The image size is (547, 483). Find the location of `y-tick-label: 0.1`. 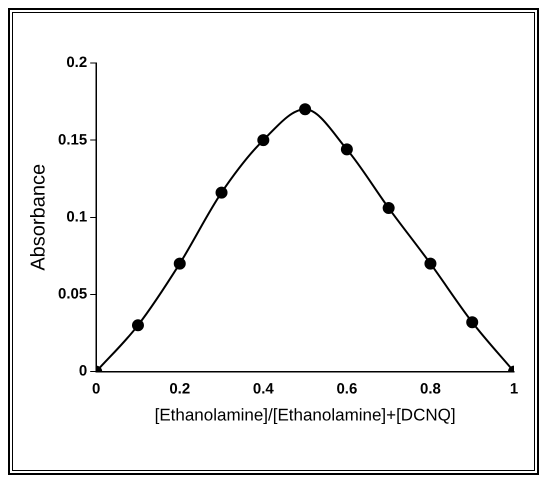

y-tick-label: 0.1 is located at coordinates (77, 217).